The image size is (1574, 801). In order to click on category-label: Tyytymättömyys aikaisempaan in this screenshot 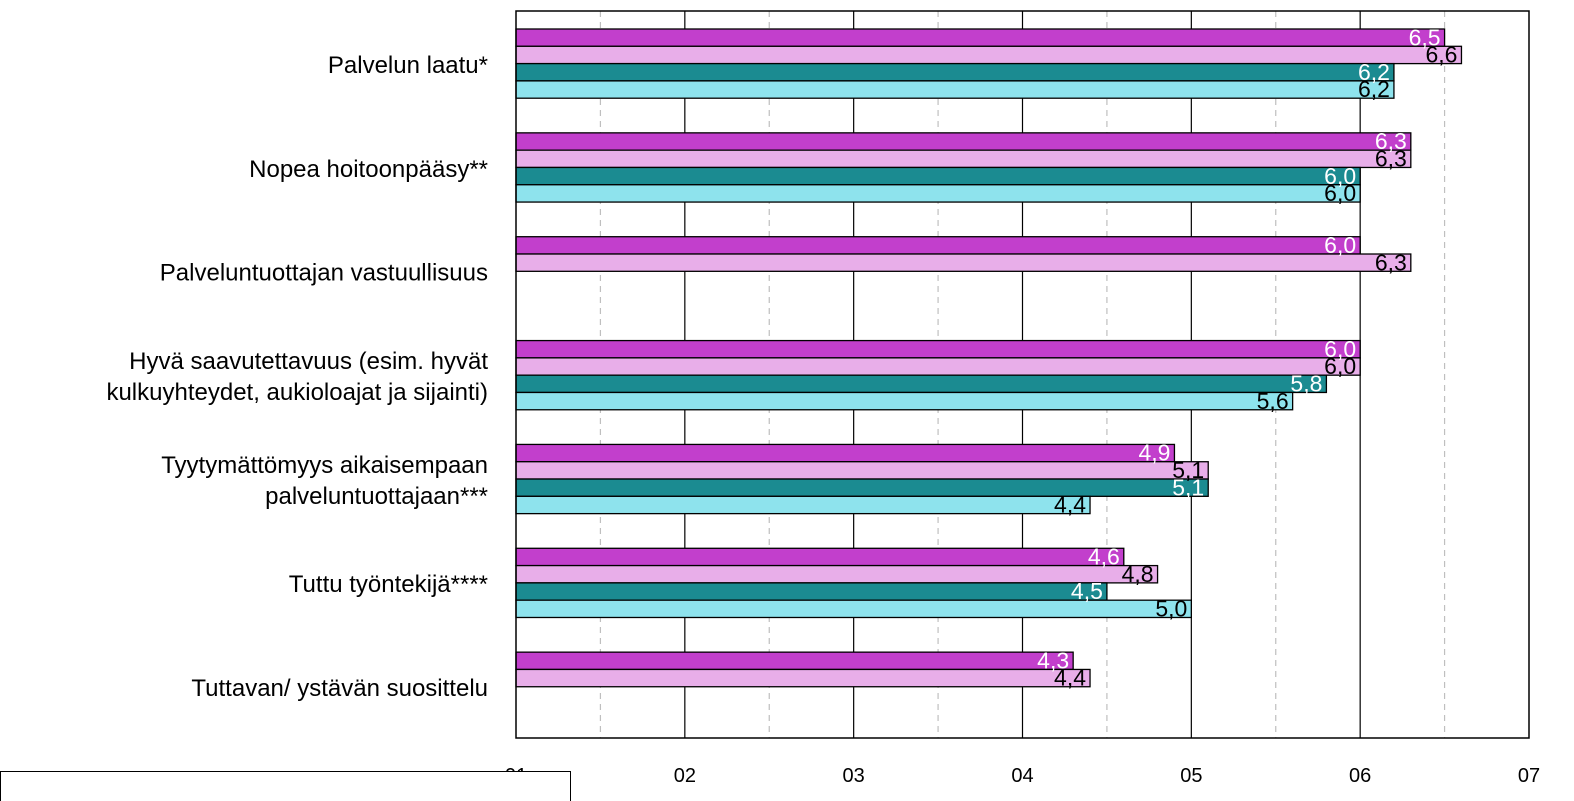, I will do `click(324, 465)`.